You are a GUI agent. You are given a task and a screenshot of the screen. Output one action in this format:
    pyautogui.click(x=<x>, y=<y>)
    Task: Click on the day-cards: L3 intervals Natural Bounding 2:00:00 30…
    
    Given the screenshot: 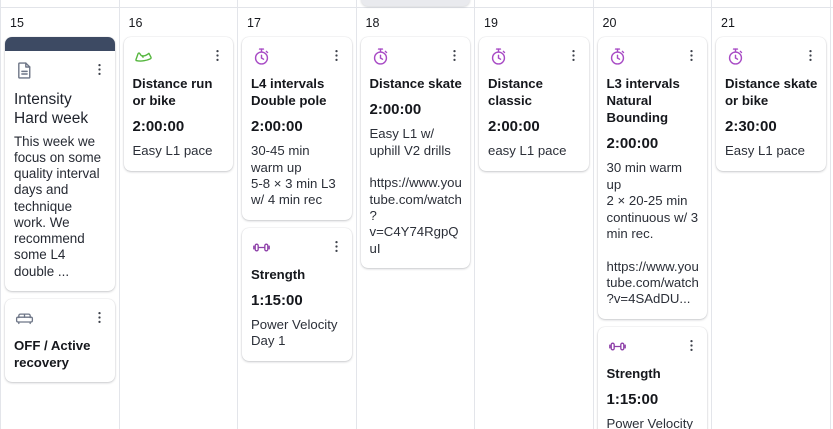 What is the action you would take?
    pyautogui.click(x=653, y=231)
    